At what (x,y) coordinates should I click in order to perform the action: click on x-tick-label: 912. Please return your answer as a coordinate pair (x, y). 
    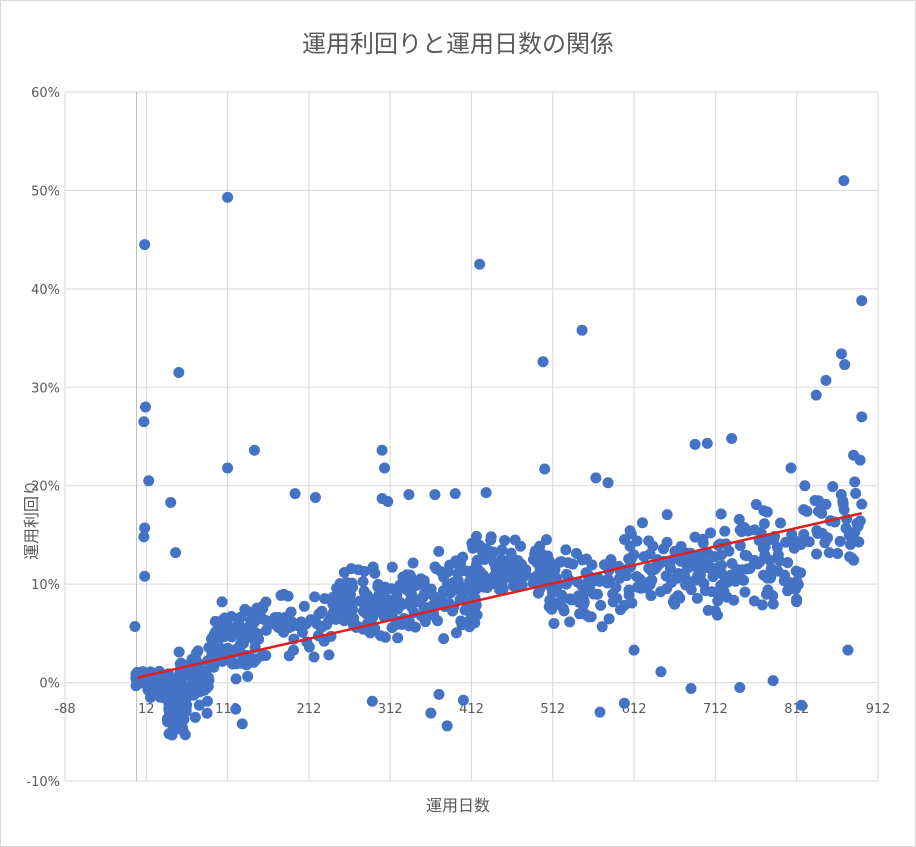
    Looking at the image, I should click on (878, 709).